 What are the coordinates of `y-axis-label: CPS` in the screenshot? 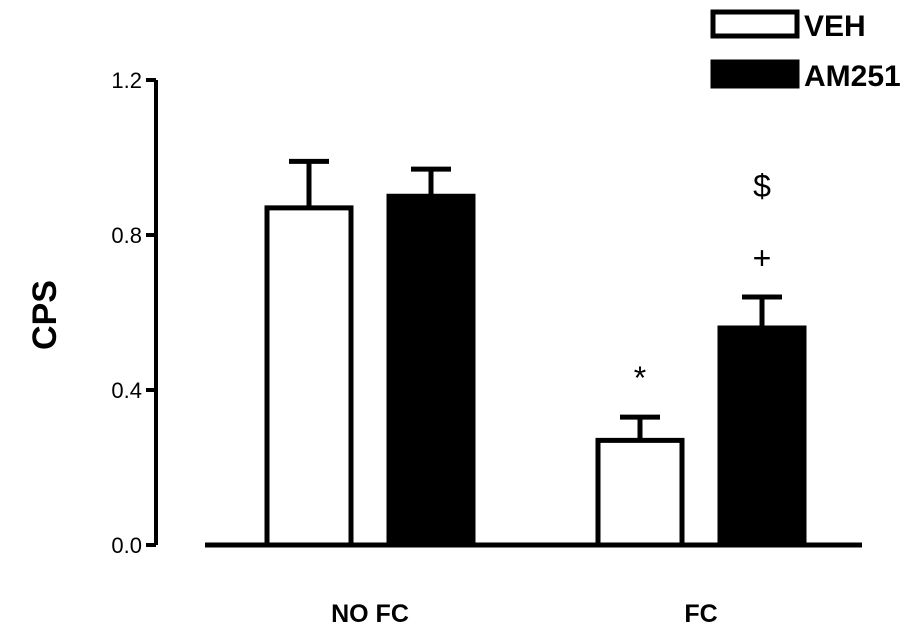 It's located at (45, 315).